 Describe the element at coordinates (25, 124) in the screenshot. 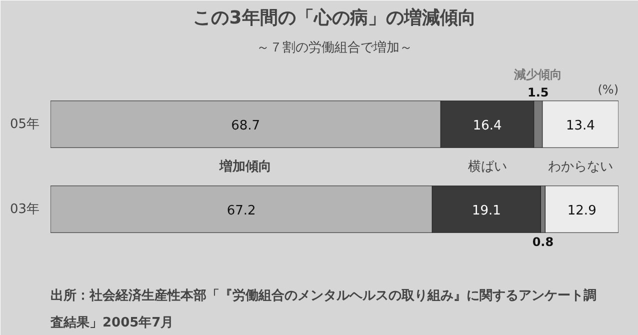

I see `y-tick-label: 05年` at that location.